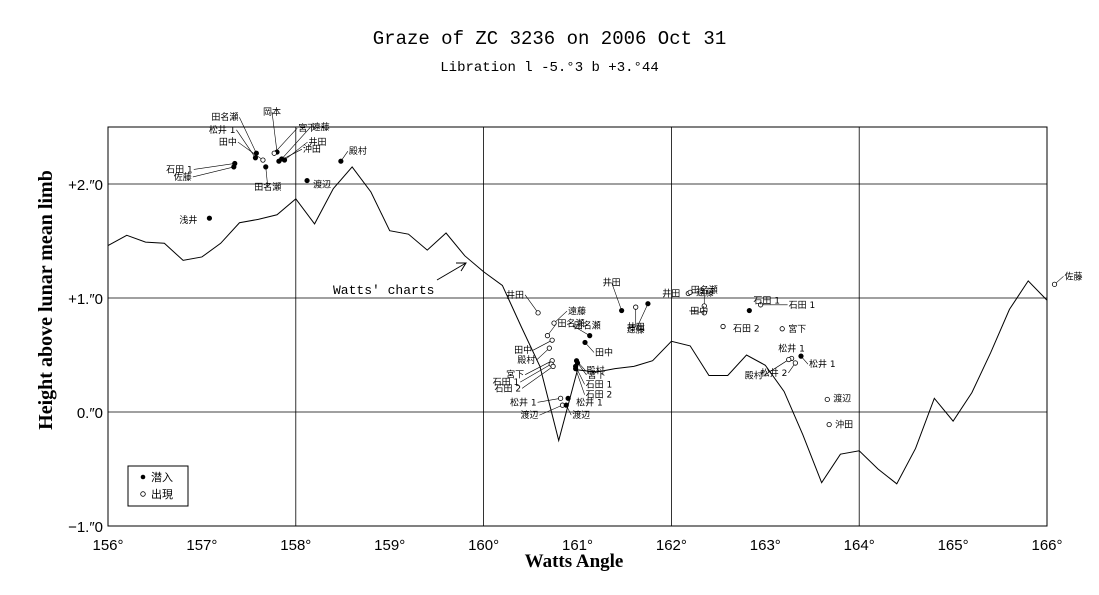  What do you see at coordinates (953, 545) in the screenshot?
I see `x-tick-label: 165°` at bounding box center [953, 545].